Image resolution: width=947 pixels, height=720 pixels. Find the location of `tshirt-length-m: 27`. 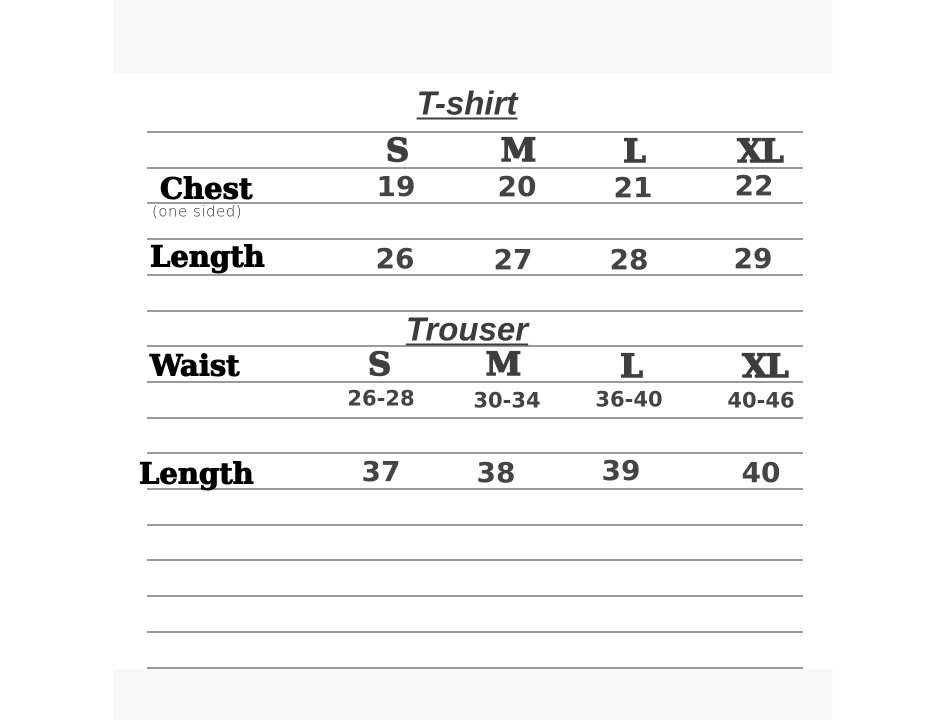

tshirt-length-m: 27 is located at coordinates (513, 259).